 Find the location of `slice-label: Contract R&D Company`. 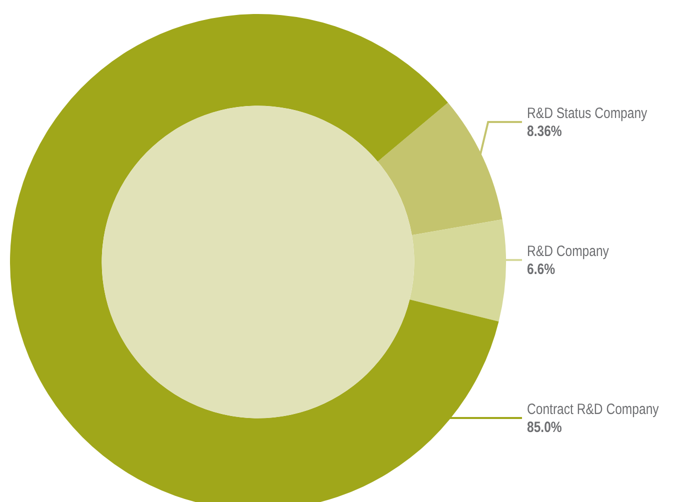

slice-label: Contract R&D Company is located at coordinates (593, 409).